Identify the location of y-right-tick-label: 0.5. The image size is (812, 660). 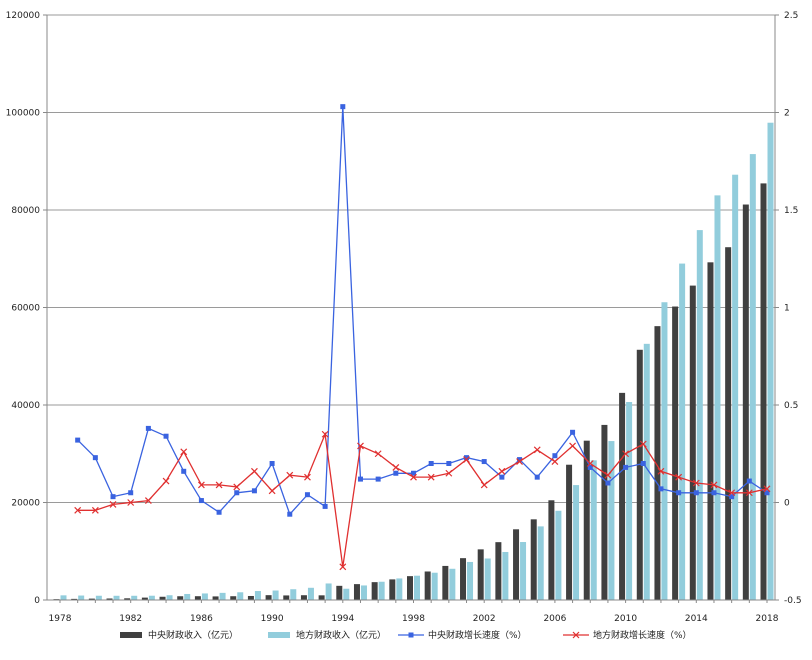
(791, 406).